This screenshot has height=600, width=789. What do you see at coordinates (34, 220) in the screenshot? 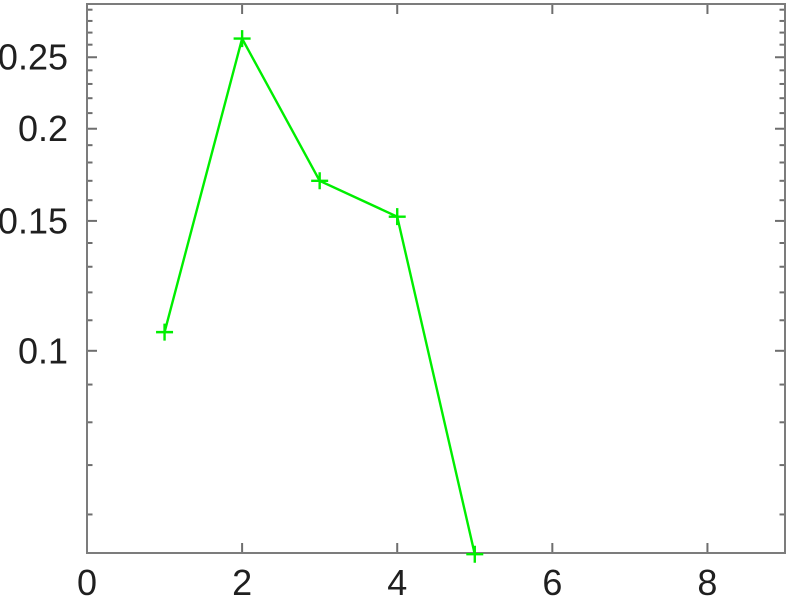
I see `y-tick-label: 0.15` at bounding box center [34, 220].